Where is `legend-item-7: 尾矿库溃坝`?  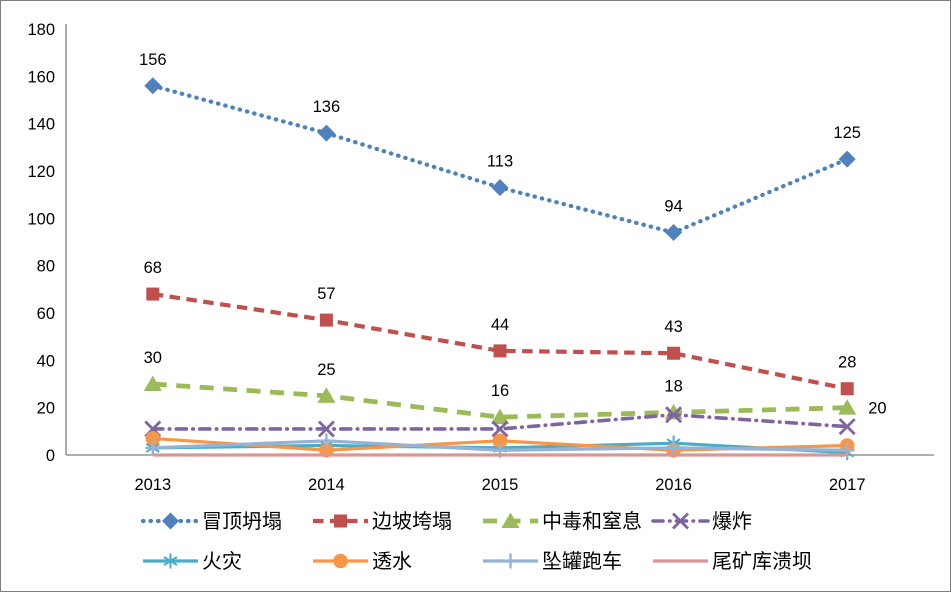 legend-item-7: 尾矿库溃坝 is located at coordinates (732, 561).